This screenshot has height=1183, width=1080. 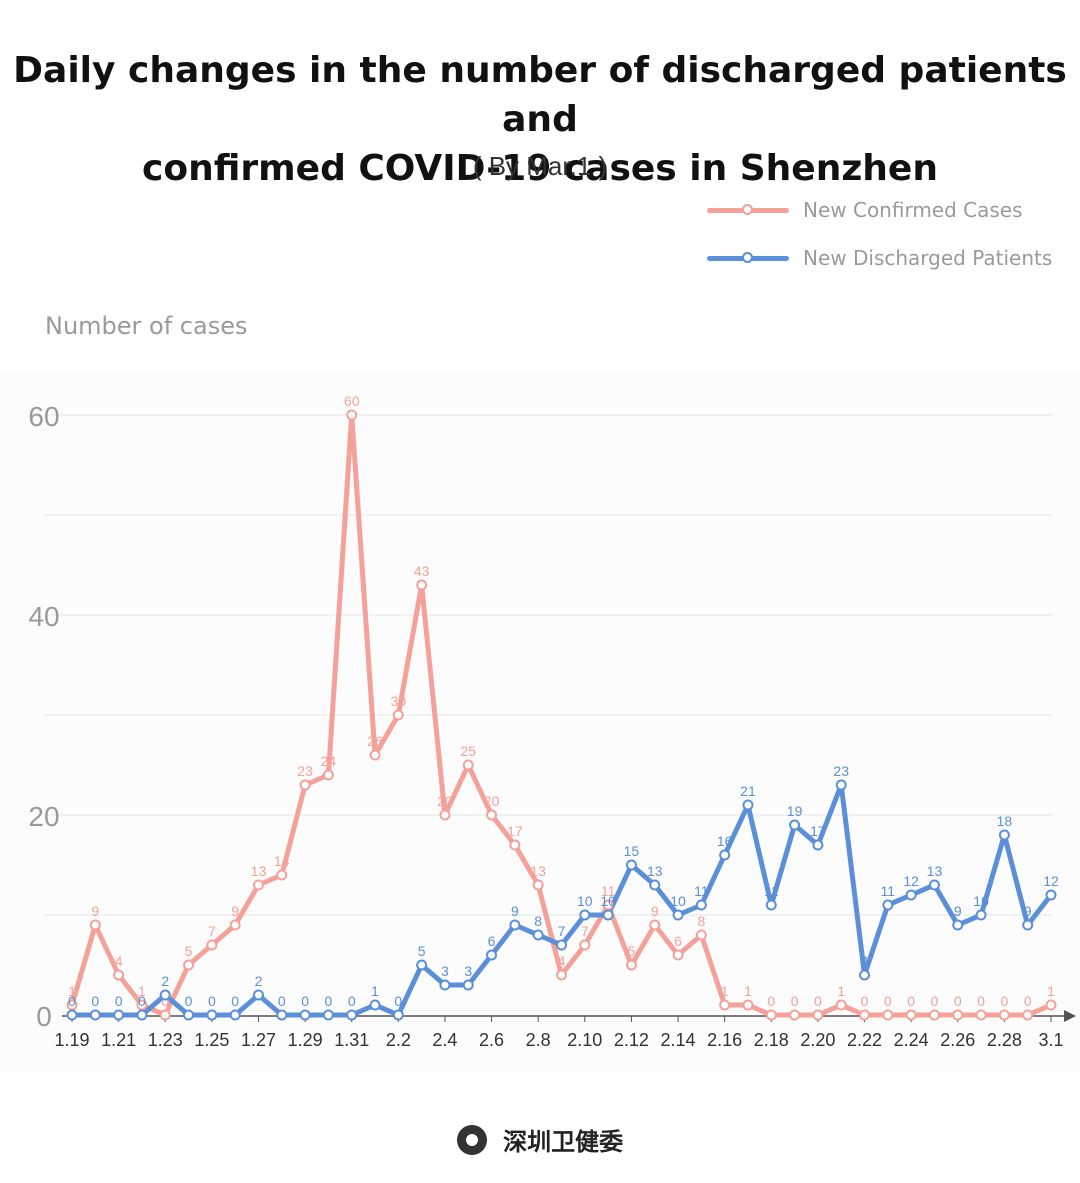 I want to click on x-tick-label: 1.25, so click(x=211, y=1040).